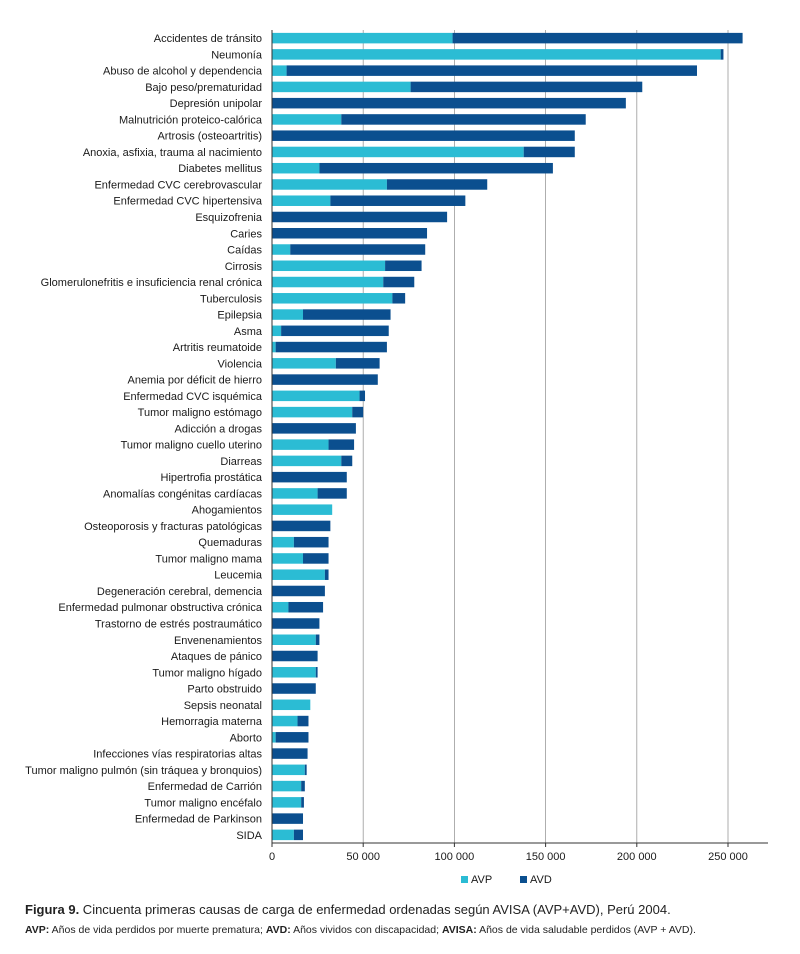 Image resolution: width=800 pixels, height=954 pixels. I want to click on category-label-39: Tumor maligno hígado, so click(207, 673).